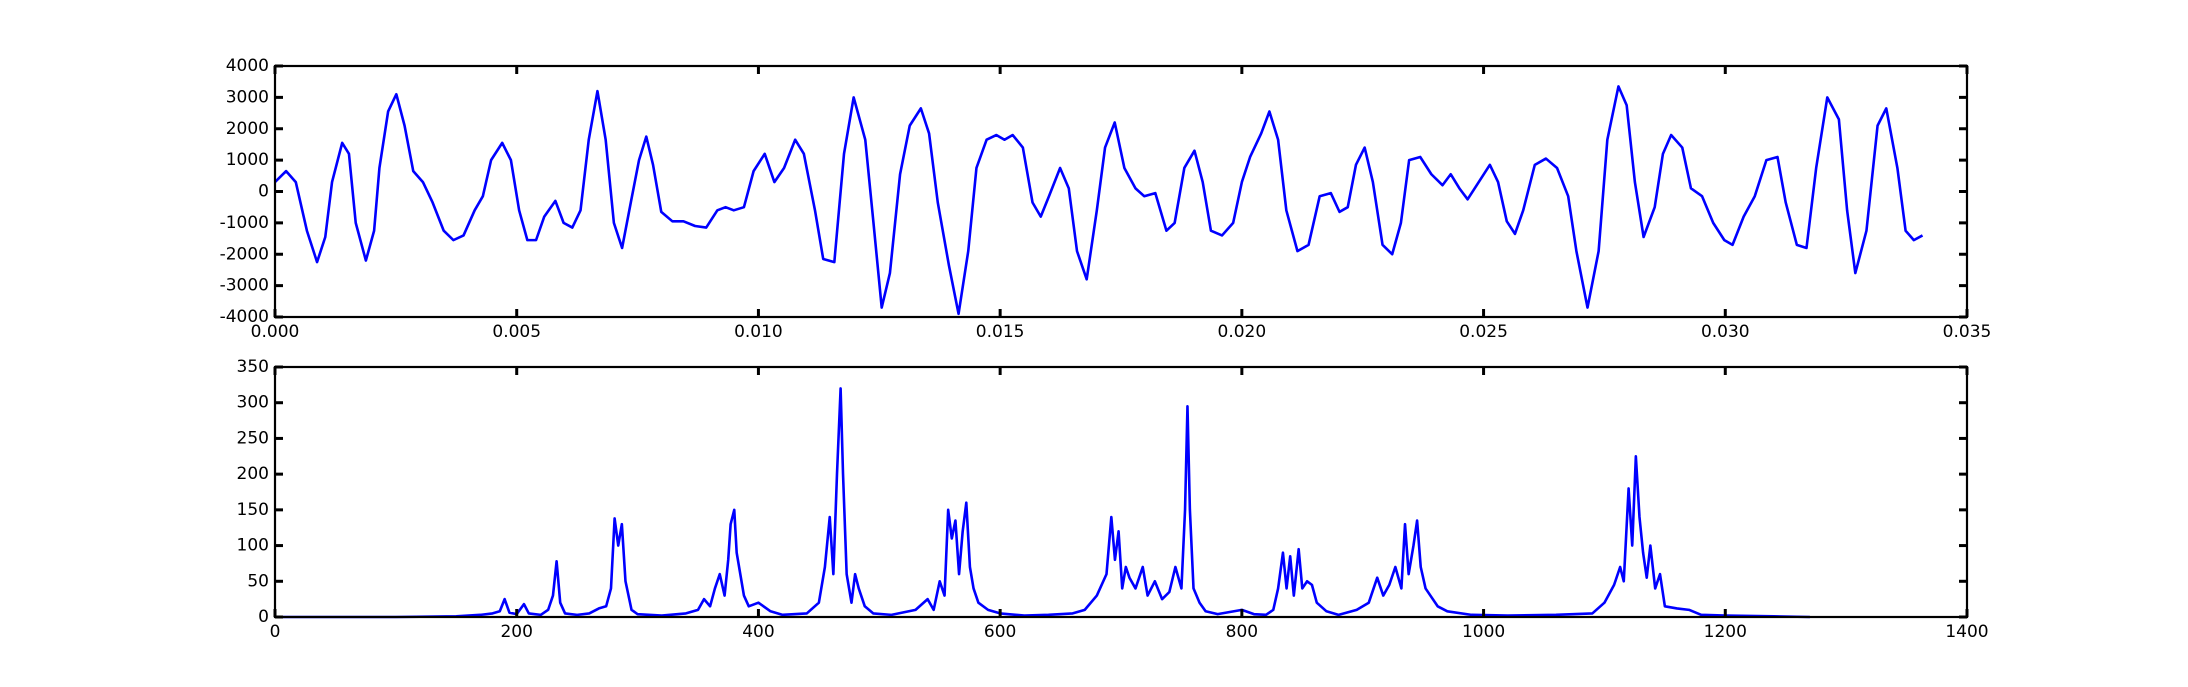 Image resolution: width=2188 pixels, height=687 pixels. I want to click on y-tick-label: 50, so click(258, 581).